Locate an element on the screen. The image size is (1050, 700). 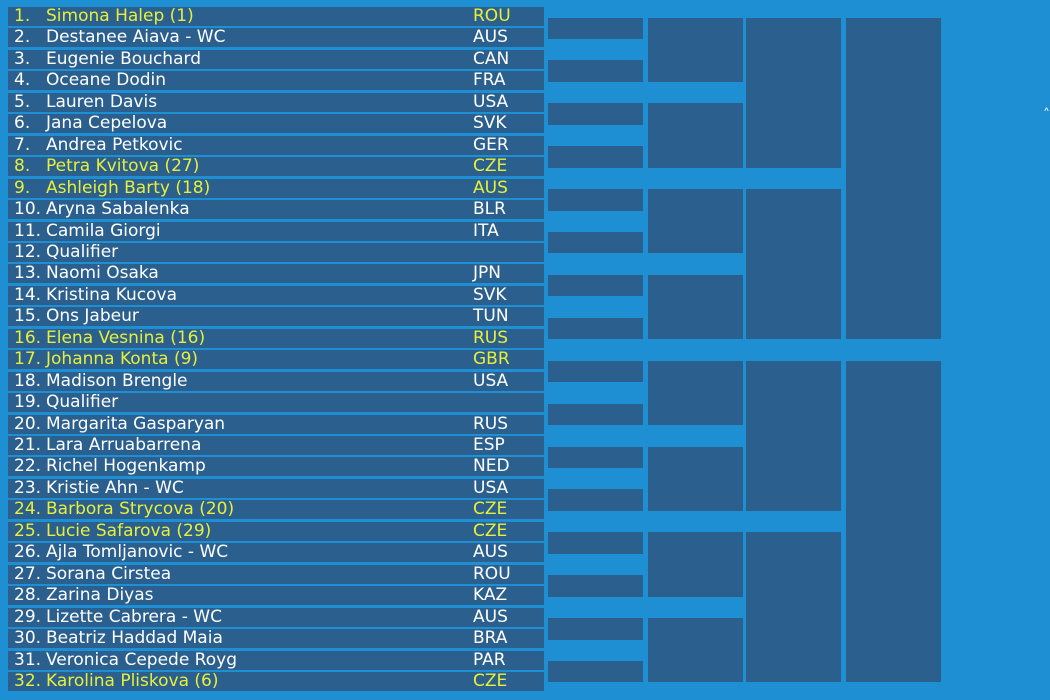
player-row: 6. Jana Cepelova SVK is located at coordinates (276, 123).